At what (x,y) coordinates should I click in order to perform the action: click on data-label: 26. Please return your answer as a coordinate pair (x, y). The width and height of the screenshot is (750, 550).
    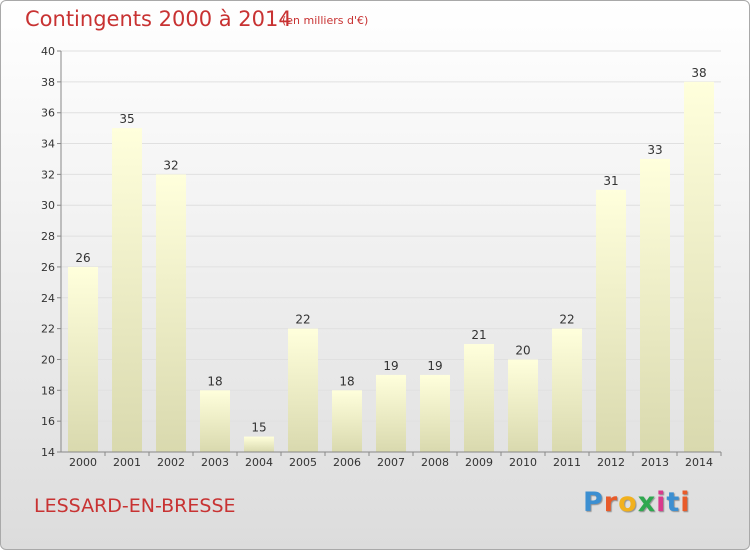
    Looking at the image, I should click on (82, 258).